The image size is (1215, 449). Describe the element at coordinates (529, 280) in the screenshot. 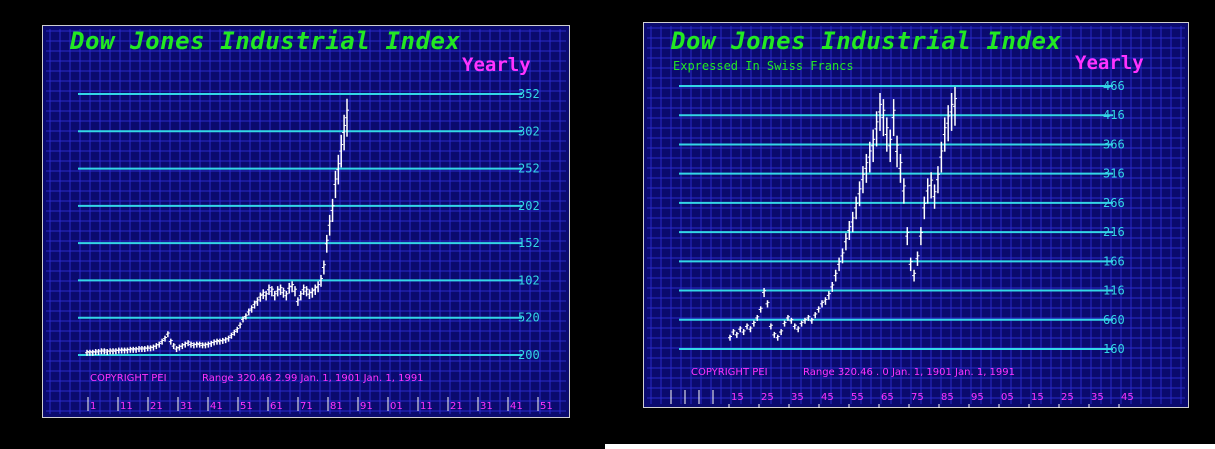

I see `y-tick-label: 102` at that location.